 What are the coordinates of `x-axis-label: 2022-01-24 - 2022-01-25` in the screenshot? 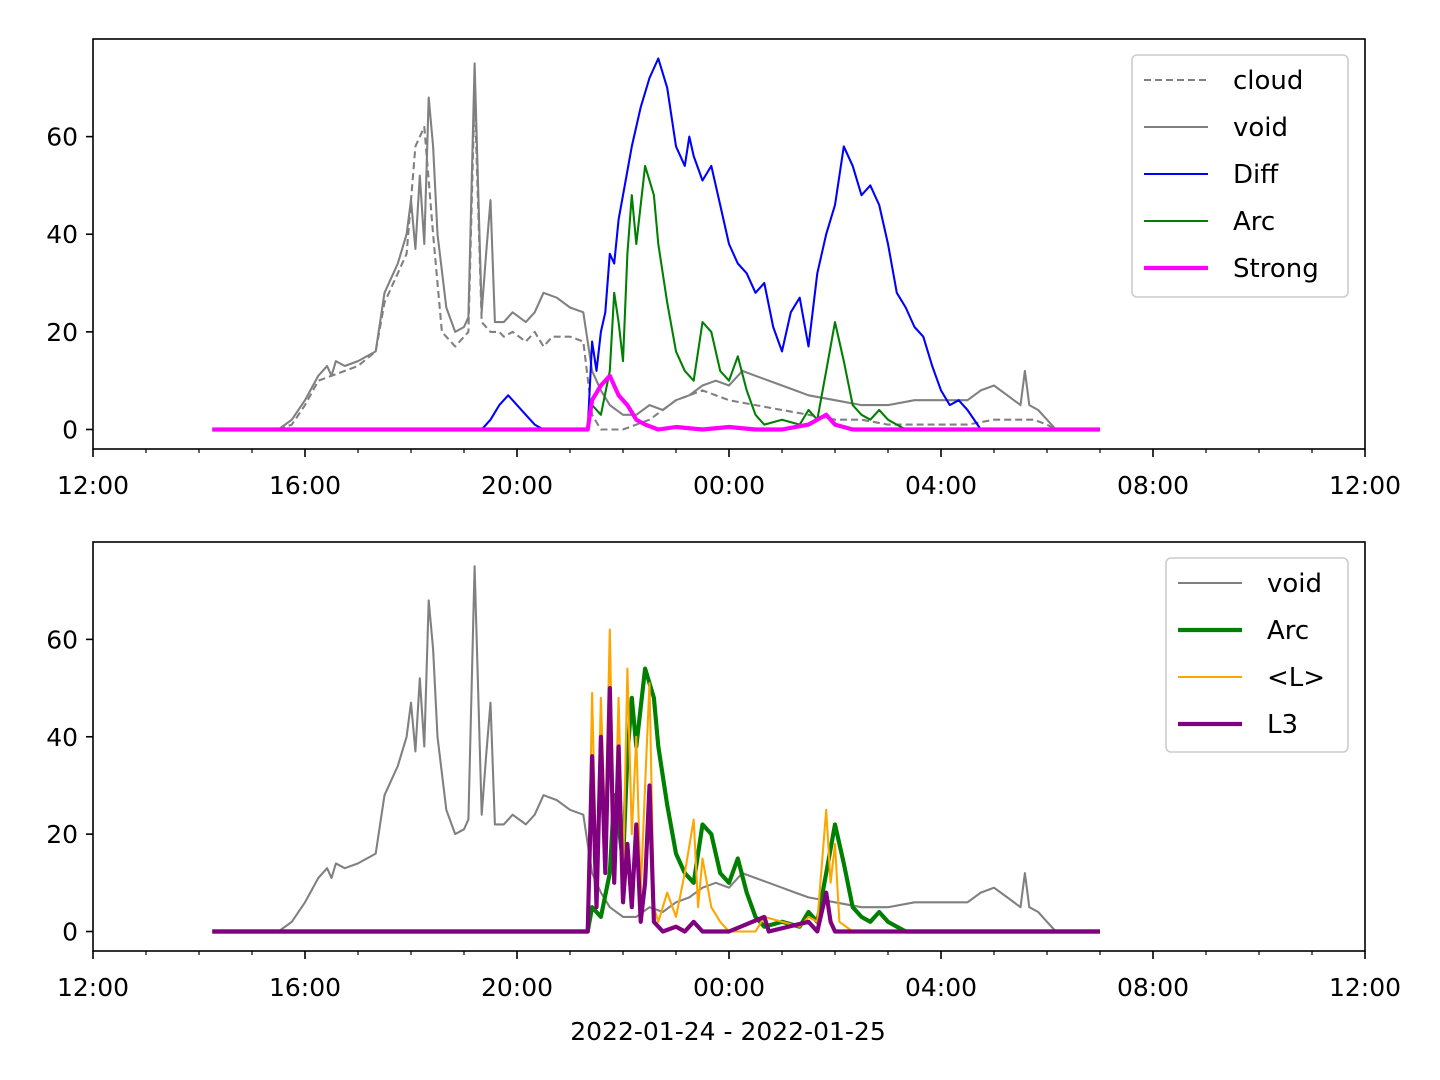 It's located at (728, 1031).